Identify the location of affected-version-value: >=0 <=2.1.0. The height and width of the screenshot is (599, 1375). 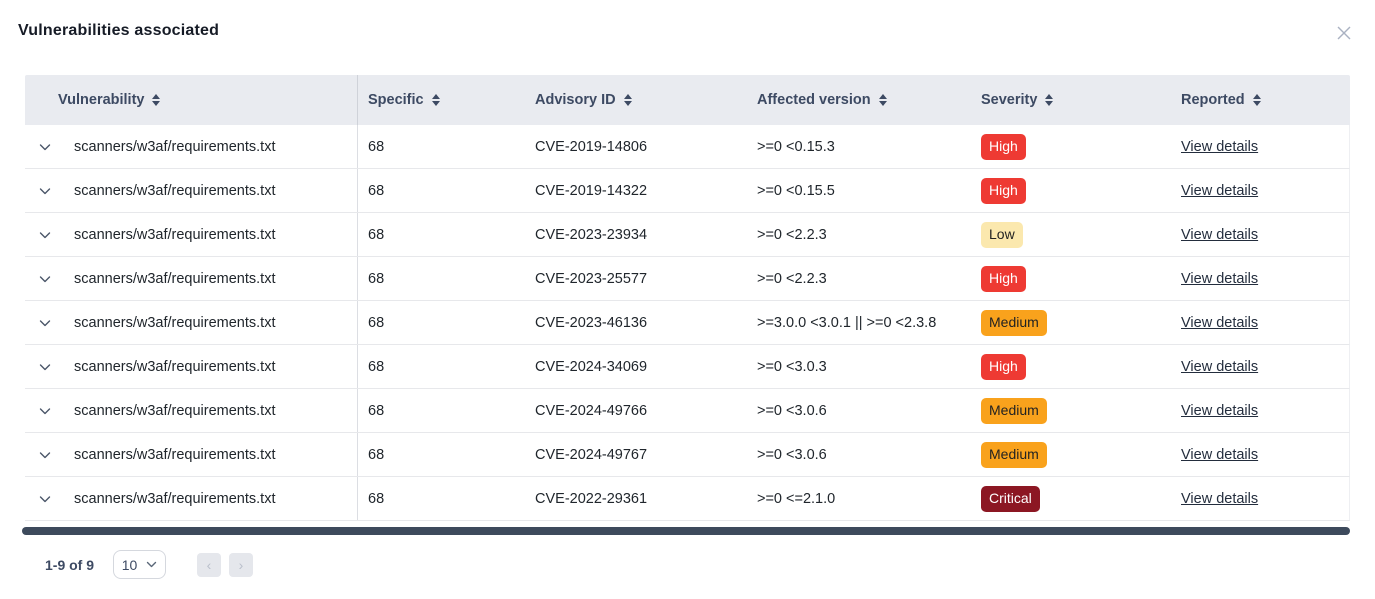
(796, 498).